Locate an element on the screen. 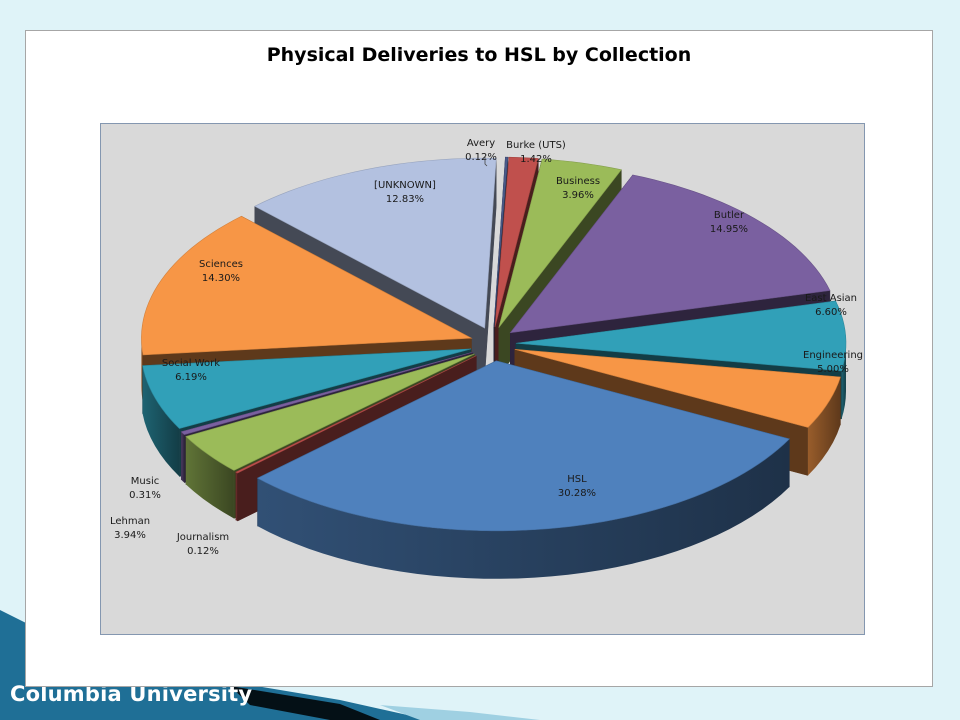  footer-band is located at coordinates (215, 665).